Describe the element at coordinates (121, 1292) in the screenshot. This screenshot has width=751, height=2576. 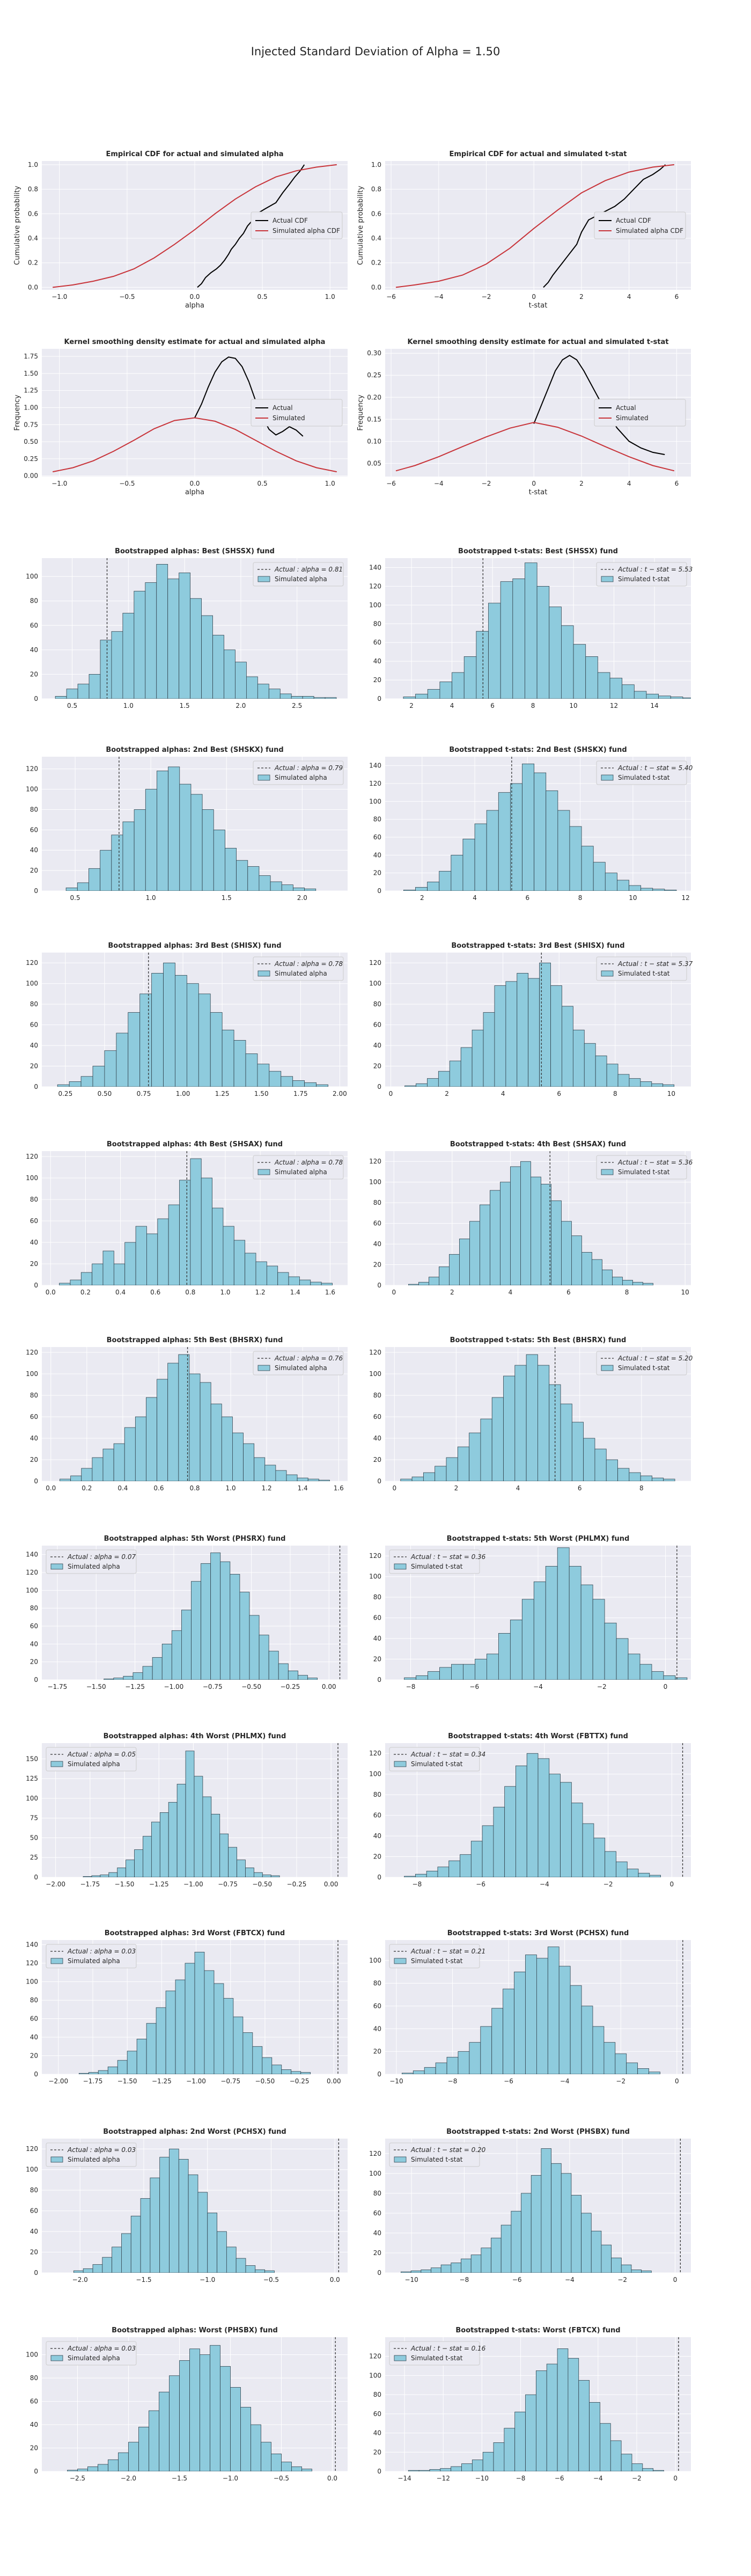
I see `x-tick-label: 0.4` at that location.